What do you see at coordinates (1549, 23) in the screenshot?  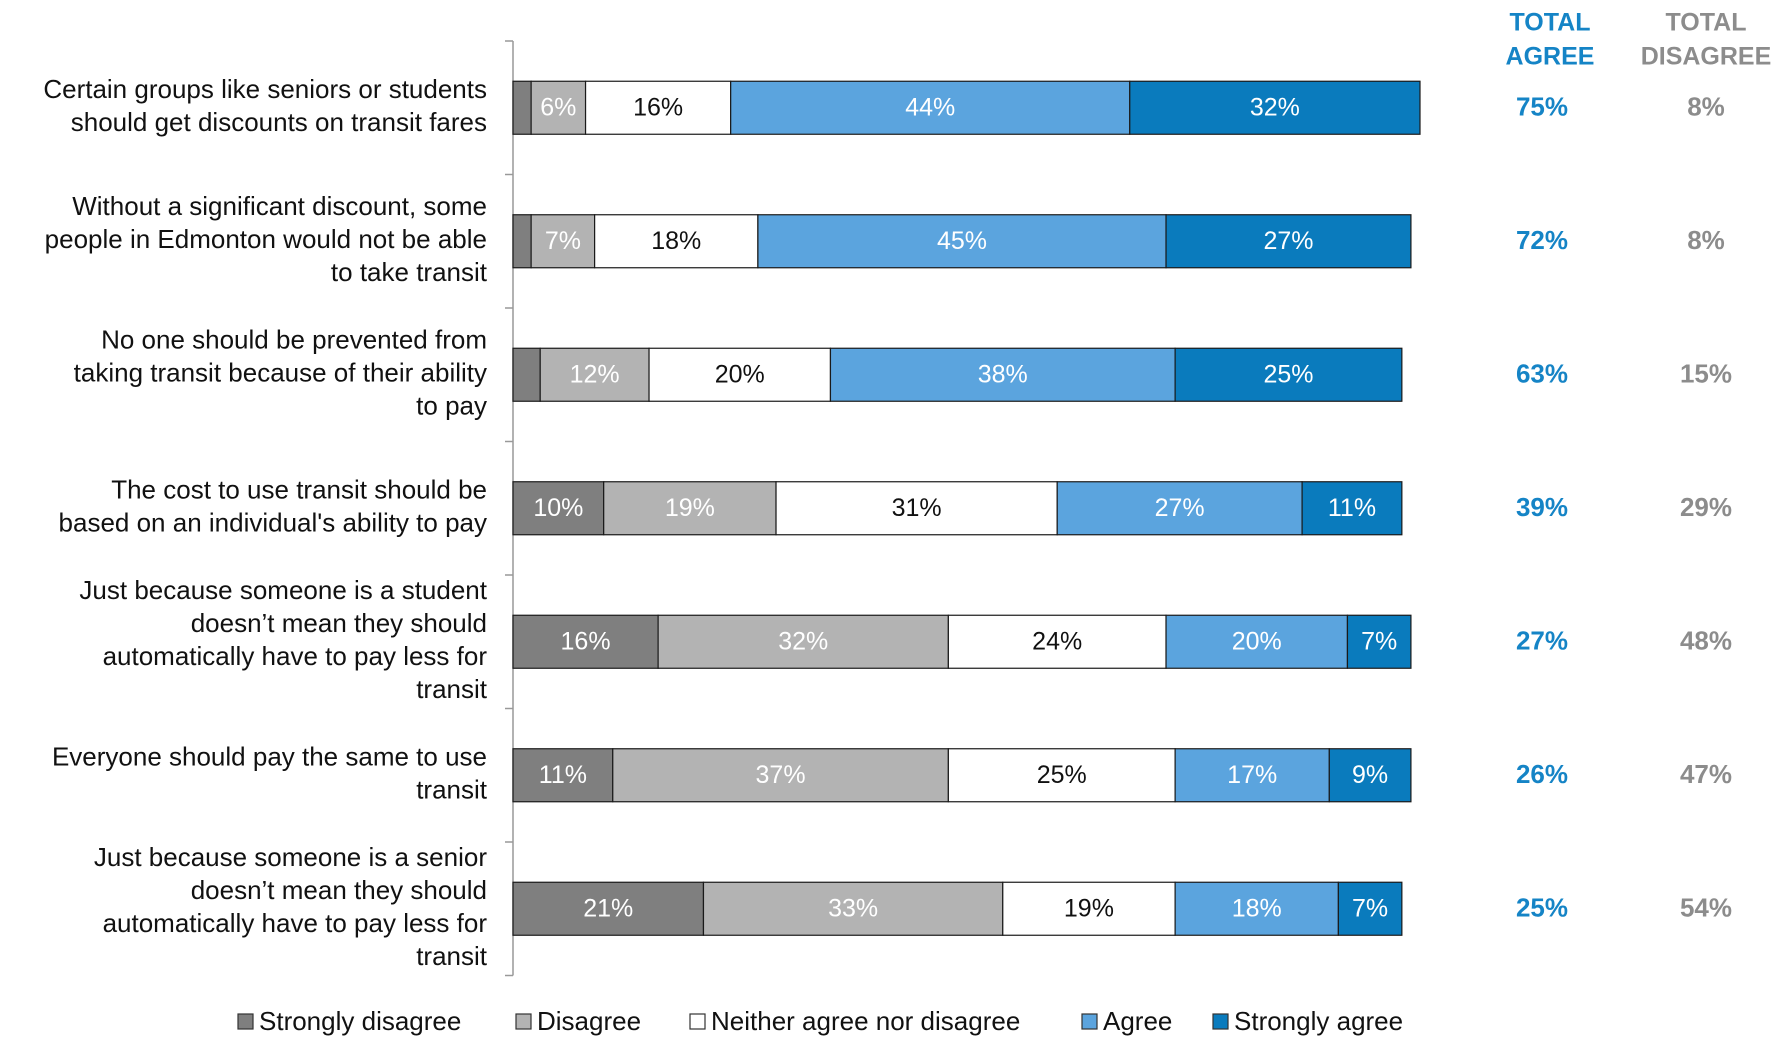 I see `total-agree-header: TOTAL` at bounding box center [1549, 23].